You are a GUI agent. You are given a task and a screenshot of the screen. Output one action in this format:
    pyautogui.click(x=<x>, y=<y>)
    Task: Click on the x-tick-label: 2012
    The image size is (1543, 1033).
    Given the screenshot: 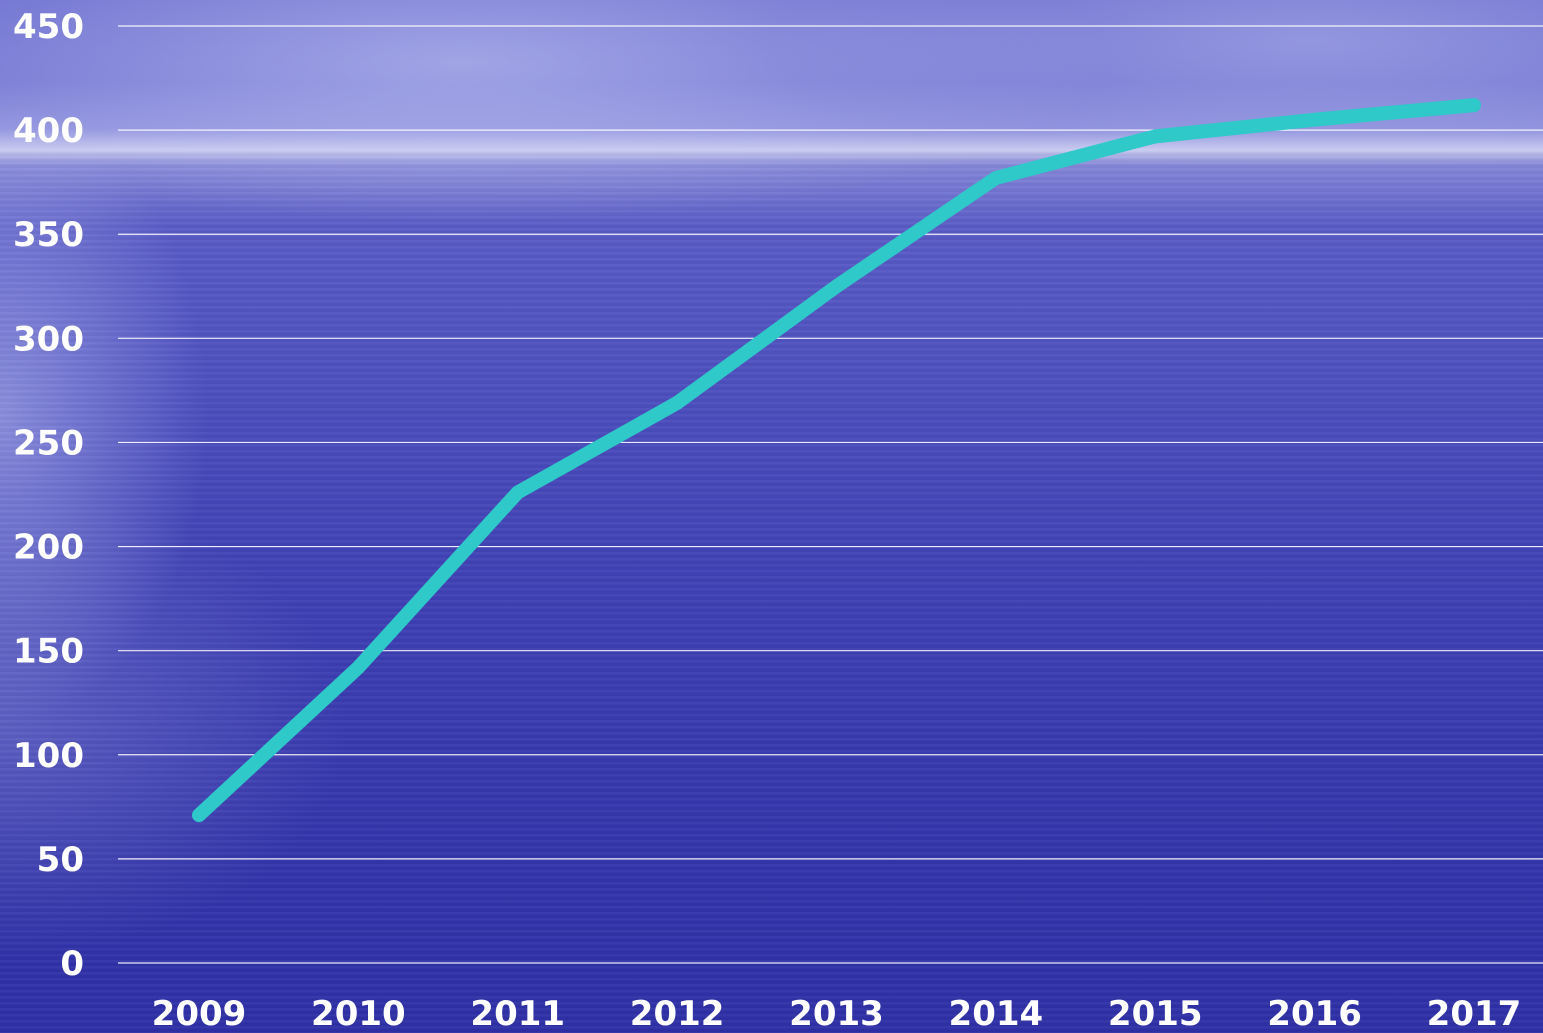 What is the action you would take?
    pyautogui.click(x=677, y=1013)
    